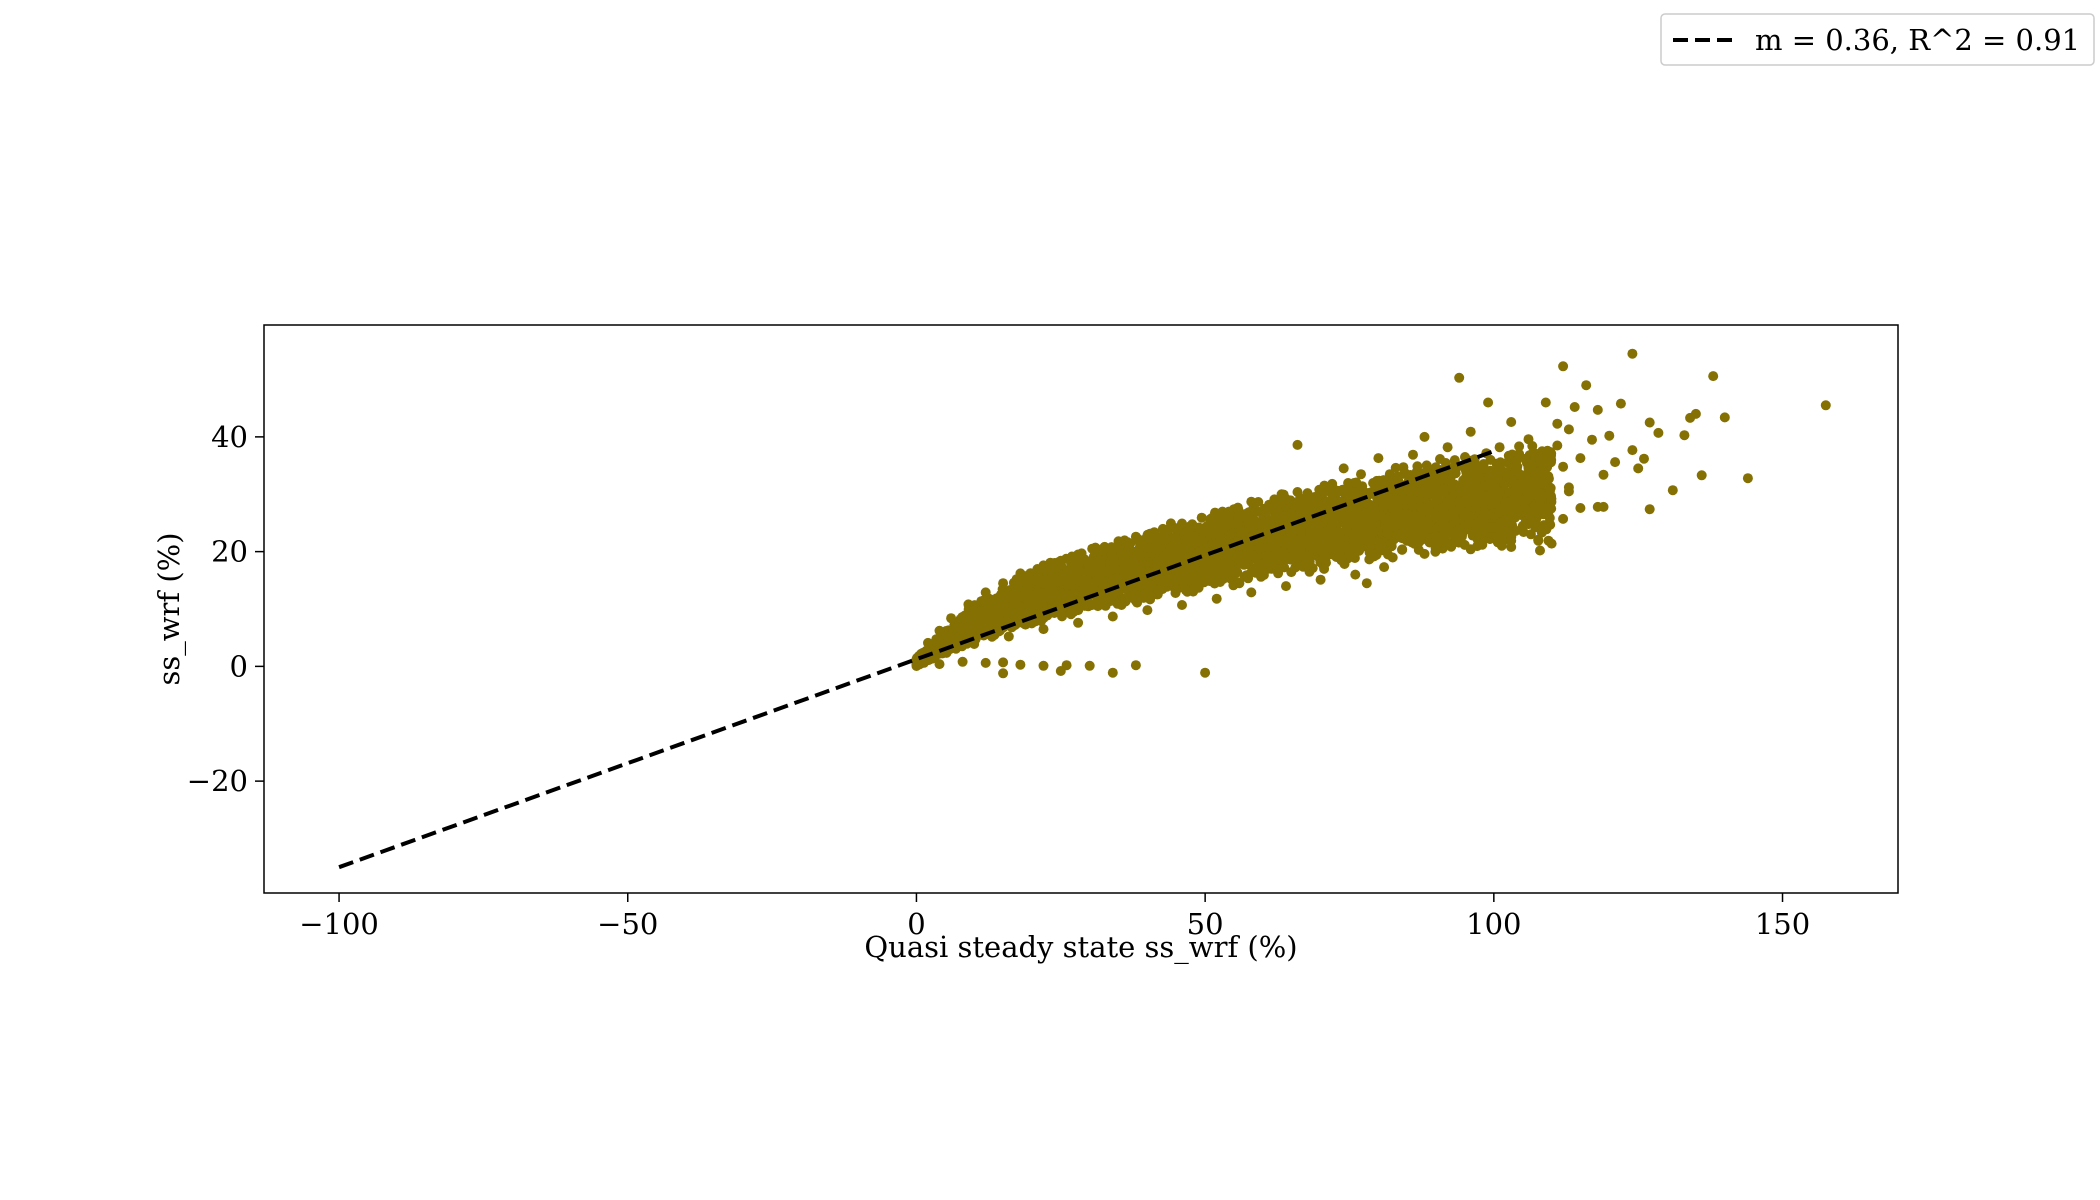 The height and width of the screenshot is (1200, 2100). What do you see at coordinates (1371, 513) in the screenshot?
I see `scatter-points` at bounding box center [1371, 513].